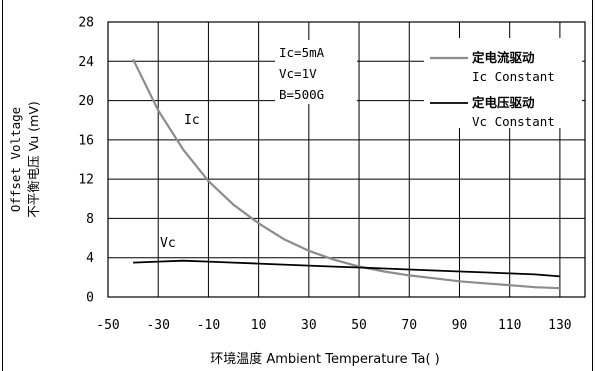 The height and width of the screenshot is (371, 595). What do you see at coordinates (513, 76) in the screenshot?
I see `legend-label-en-ic: Ic Constant` at bounding box center [513, 76].